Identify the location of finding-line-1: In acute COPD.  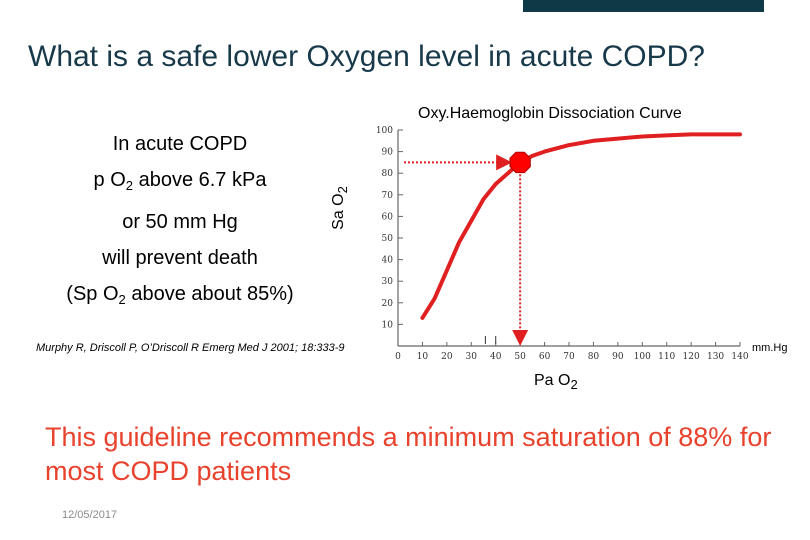
(180, 144).